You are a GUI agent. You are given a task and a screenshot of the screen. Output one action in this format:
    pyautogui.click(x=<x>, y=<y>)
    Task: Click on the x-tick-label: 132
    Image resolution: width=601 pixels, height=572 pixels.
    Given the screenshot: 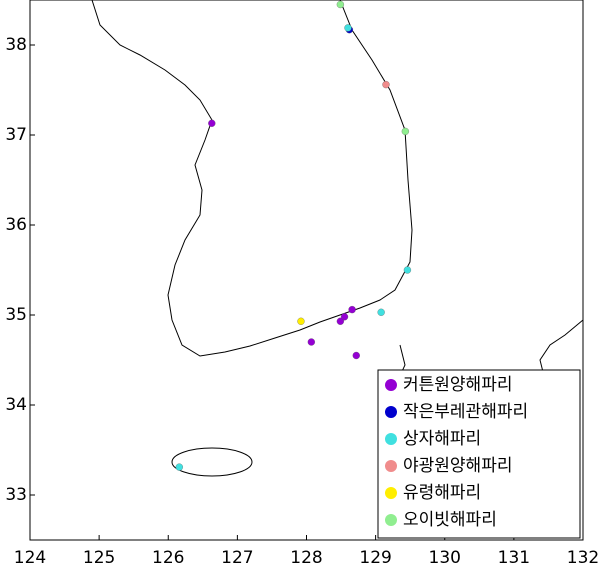 What is the action you would take?
    pyautogui.click(x=583, y=558)
    